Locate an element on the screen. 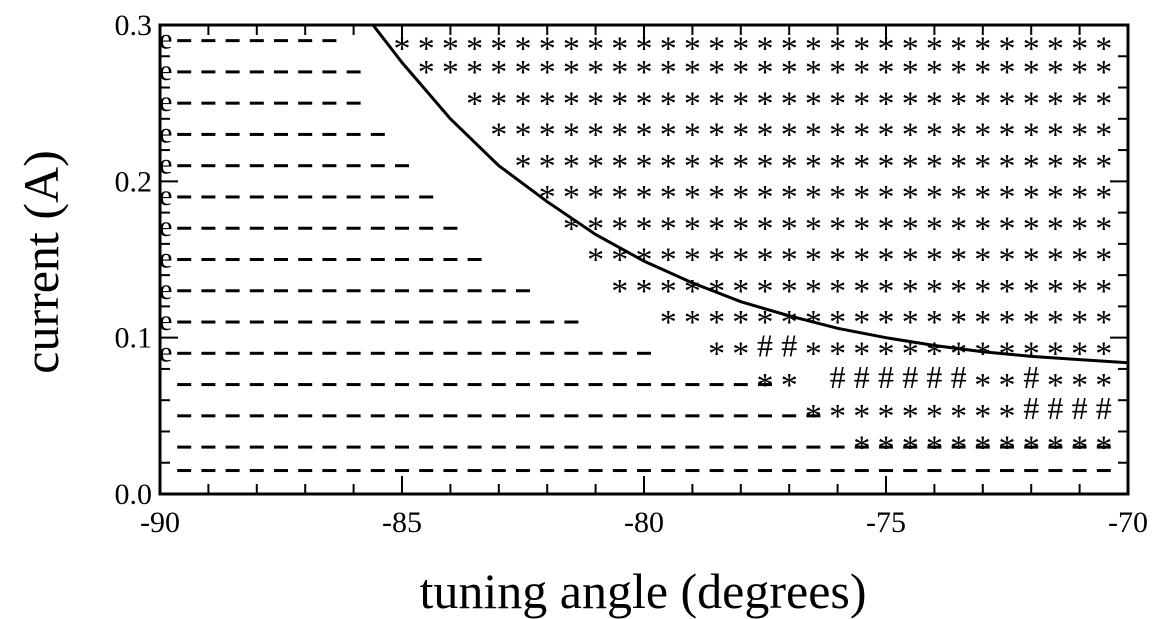 Image resolution: width=1161 pixels, height=619 pixels. y-tick-label: 0.0 is located at coordinates (134, 494).